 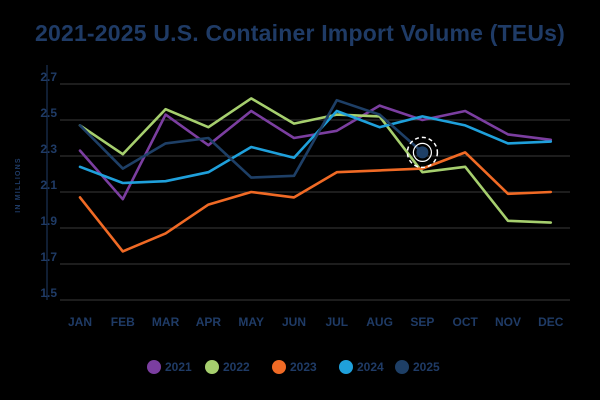 What do you see at coordinates (154, 367) in the screenshot?
I see `legend-swatch-2021` at bounding box center [154, 367].